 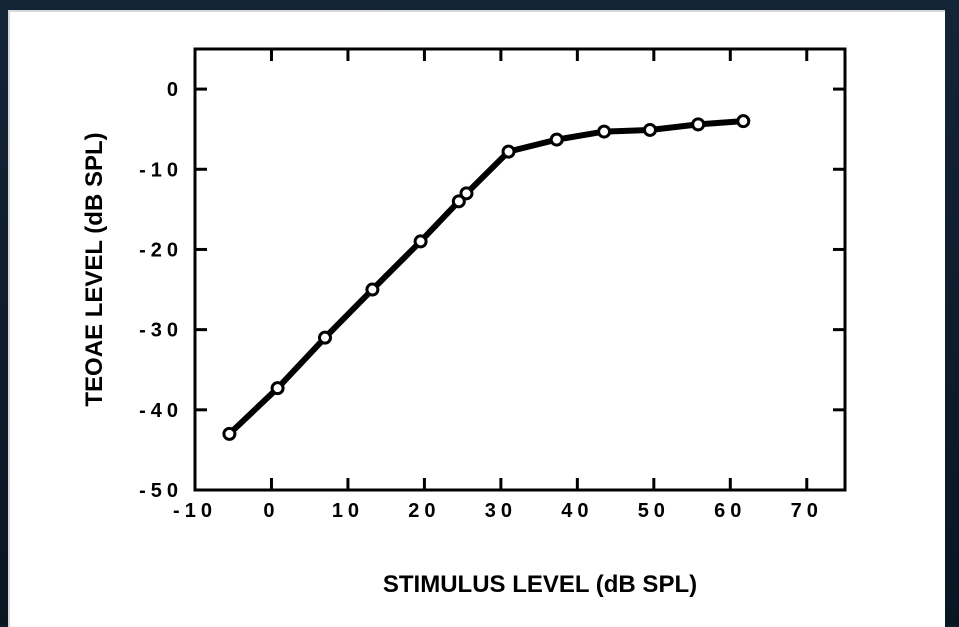 I want to click on x-tick-label: 20, so click(x=424, y=511).